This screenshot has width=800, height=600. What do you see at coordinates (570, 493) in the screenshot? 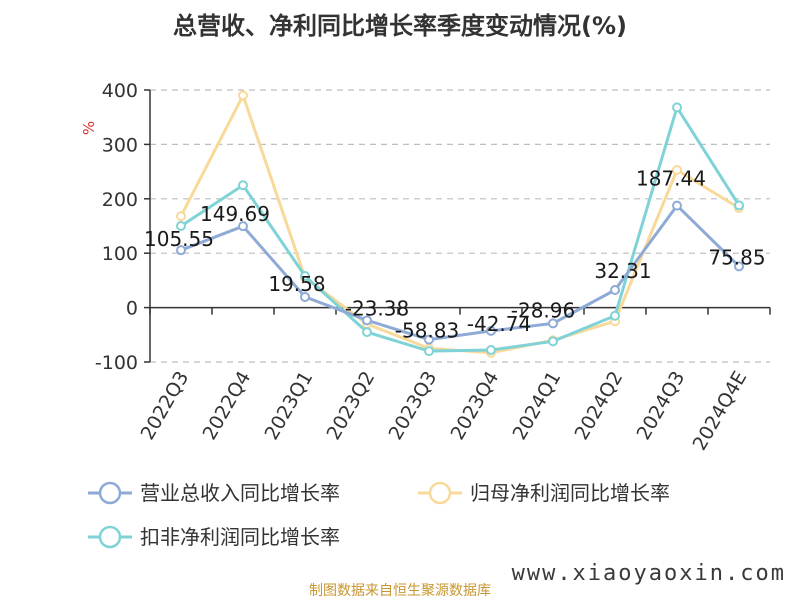
I see `legend-label: 归母净利润同比增长率` at bounding box center [570, 493].